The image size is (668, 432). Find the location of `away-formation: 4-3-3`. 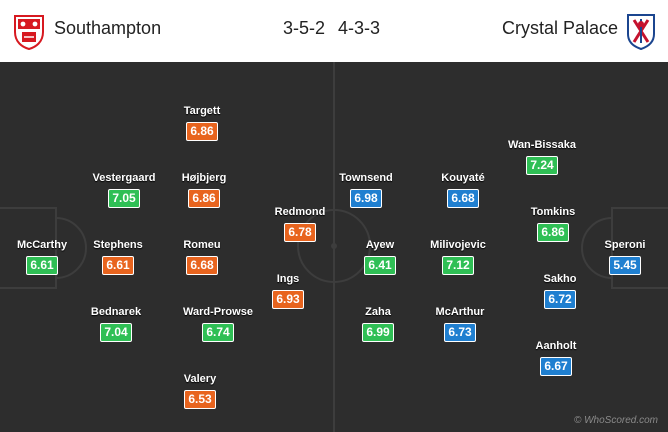

away-formation: 4-3-3 is located at coordinates (359, 28).